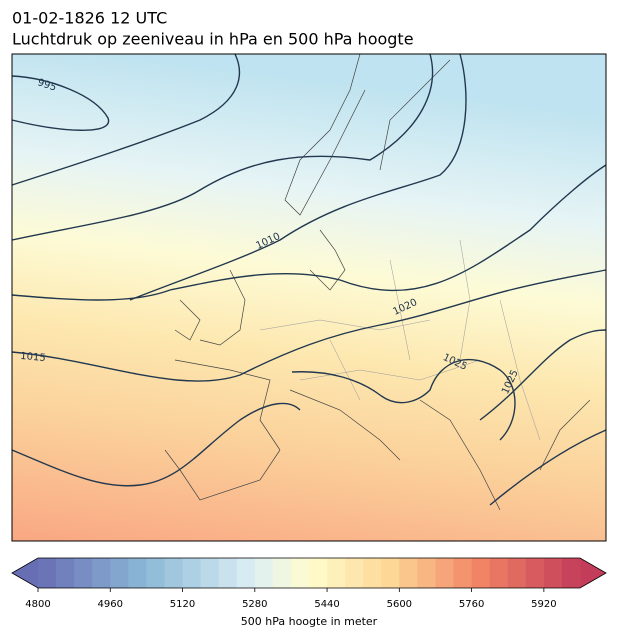 The height and width of the screenshot is (639, 618). What do you see at coordinates (254, 604) in the screenshot?
I see `colorbar-tick-label: 5280` at bounding box center [254, 604].